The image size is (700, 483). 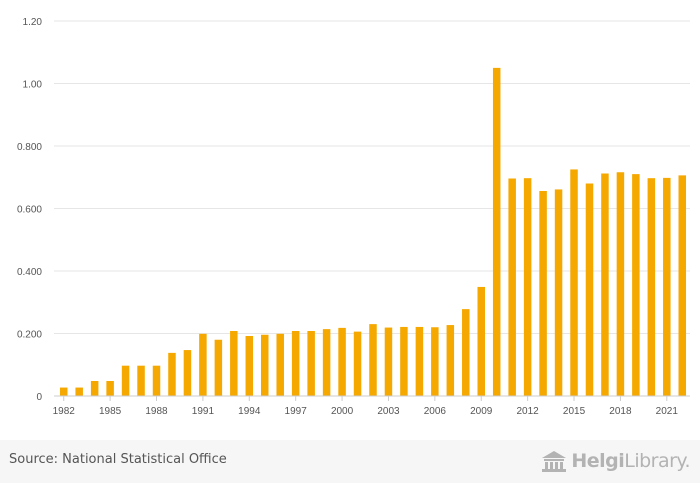 What do you see at coordinates (558, 292) in the screenshot?
I see `bar-2014` at bounding box center [558, 292].